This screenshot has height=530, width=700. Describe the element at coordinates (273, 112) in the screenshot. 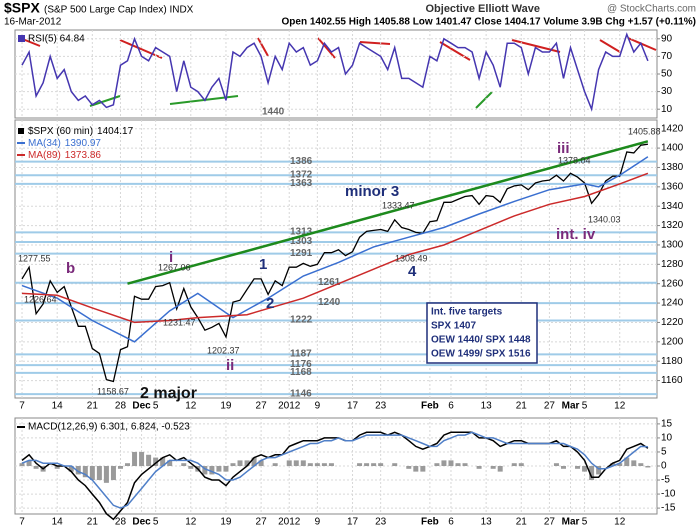

I see `annotation: 1440` at that location.